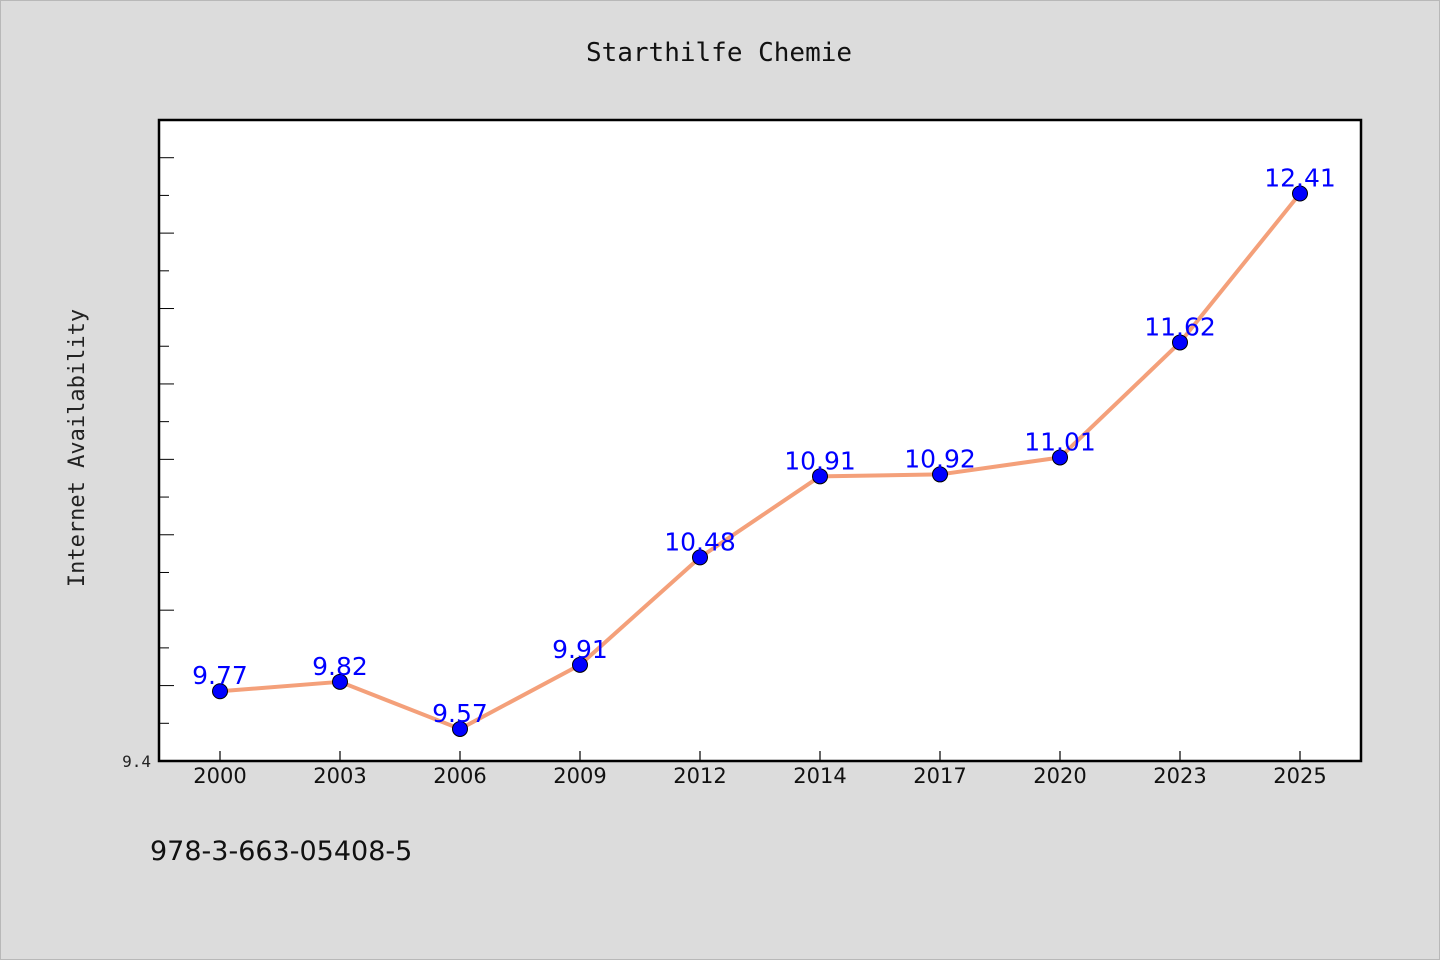 Image resolution: width=1440 pixels, height=960 pixels. Describe the element at coordinates (940, 458) in the screenshot. I see `data-label: 10.92` at that location.